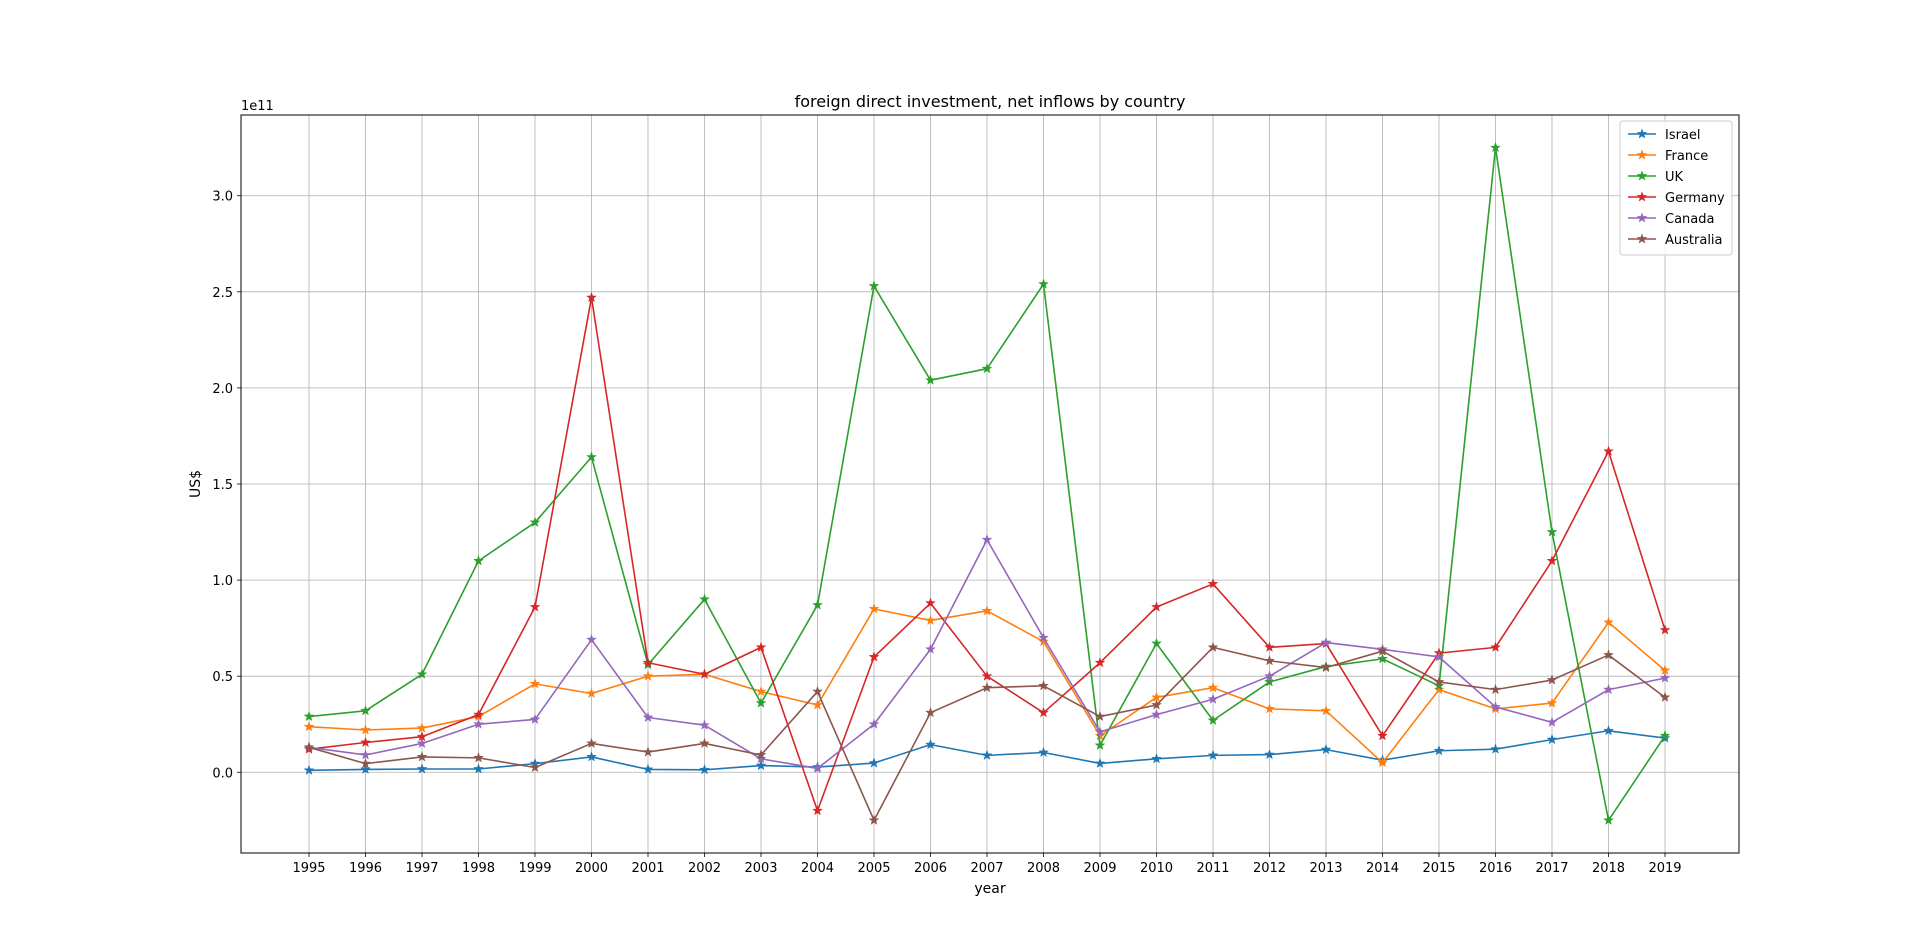 The height and width of the screenshot is (951, 1920). I want to click on y-axis-offset-label: 1e11, so click(257, 106).